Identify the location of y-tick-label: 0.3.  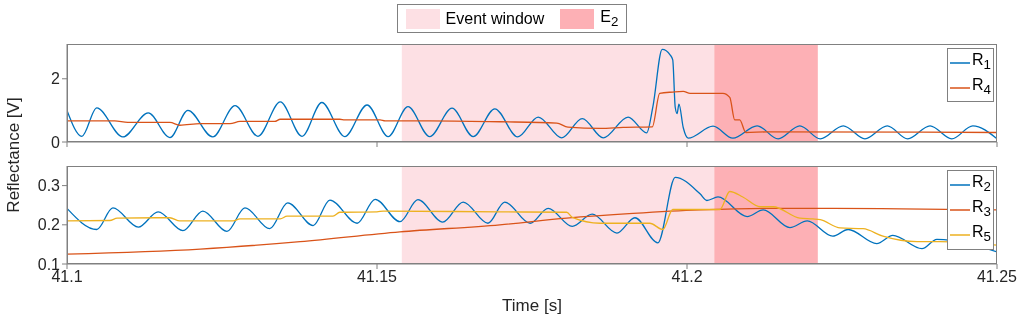
(49, 186).